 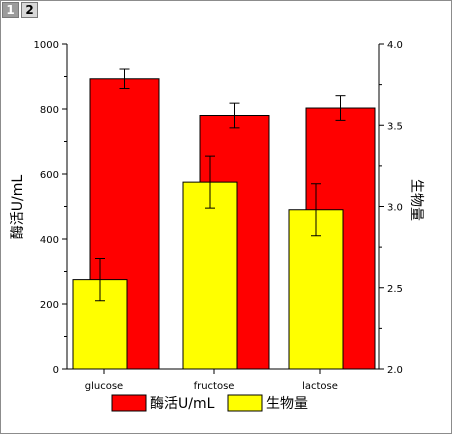 I want to click on left-tick-label: 800, so click(x=49, y=110).